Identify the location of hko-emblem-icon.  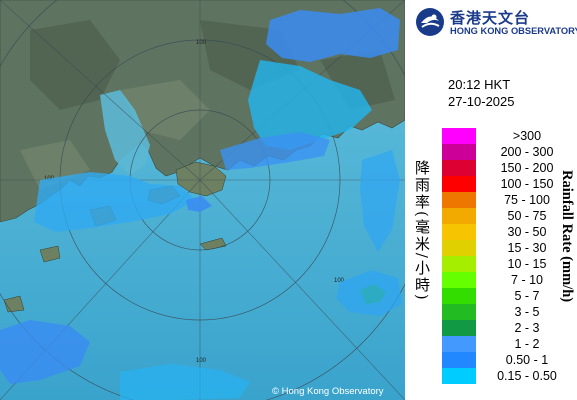
(430, 22).